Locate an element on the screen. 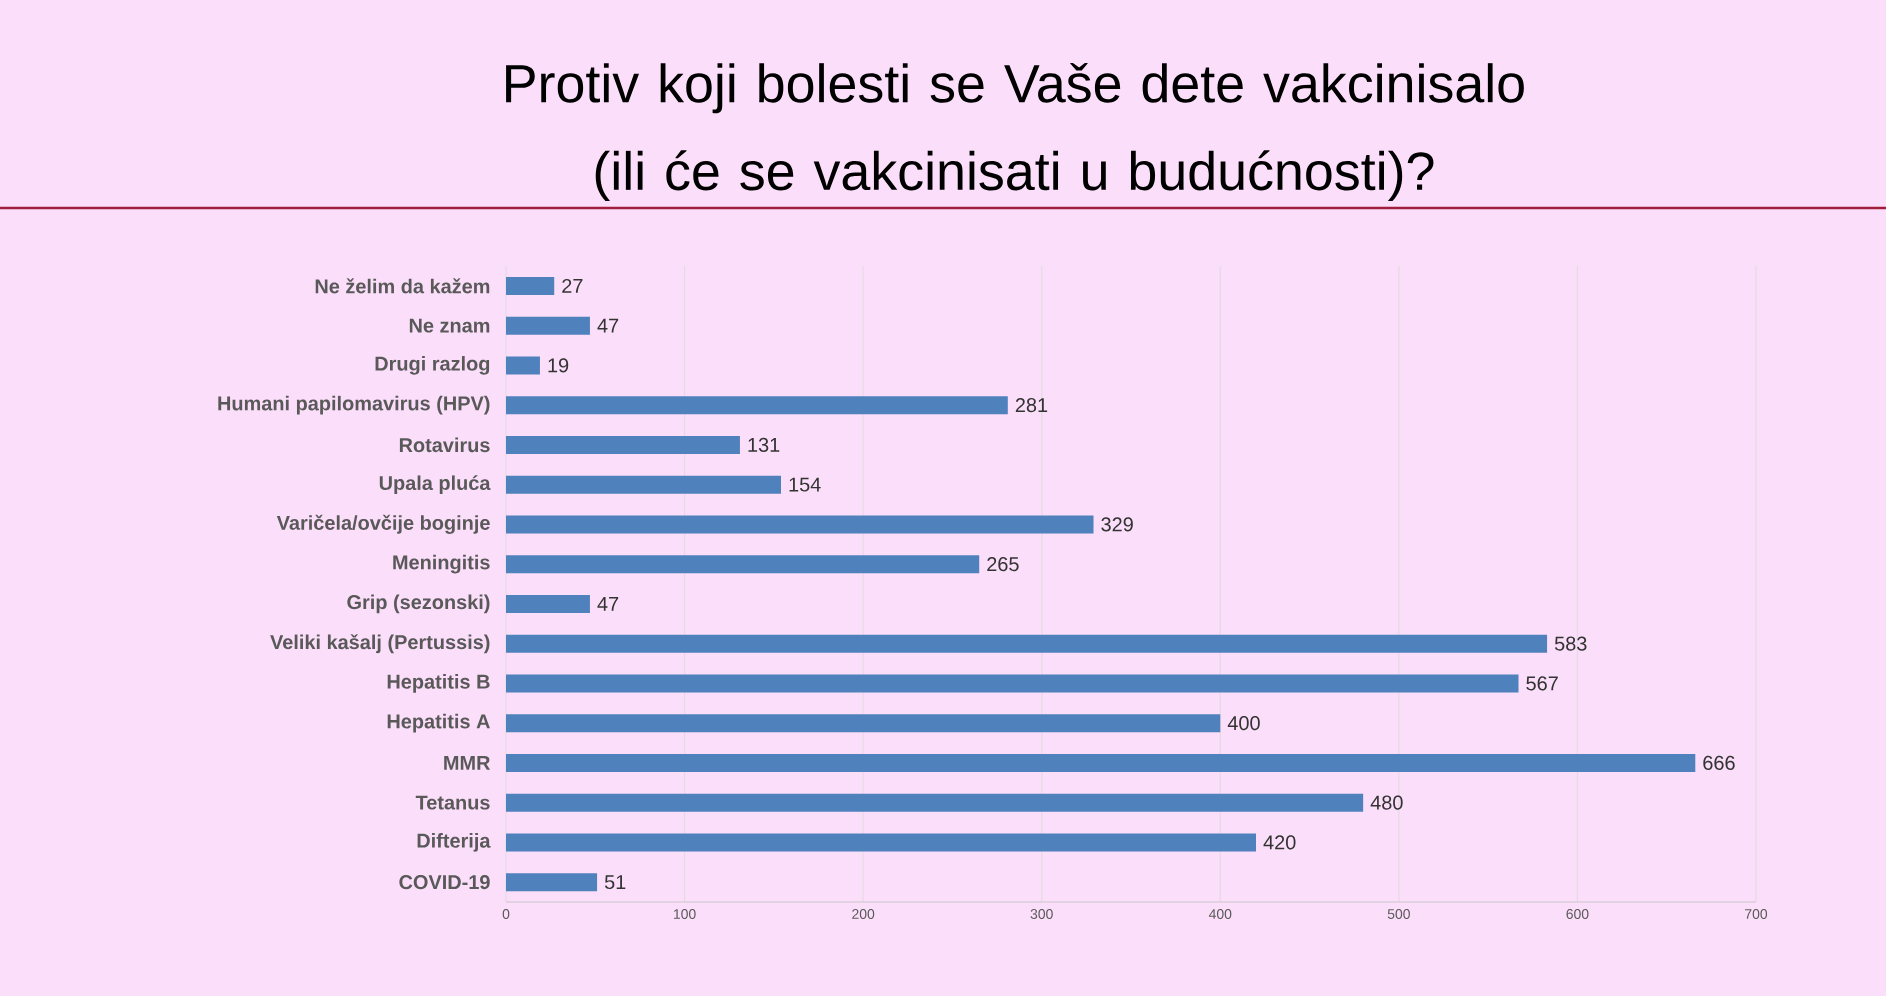  data-label: 400 is located at coordinates (1243, 723).